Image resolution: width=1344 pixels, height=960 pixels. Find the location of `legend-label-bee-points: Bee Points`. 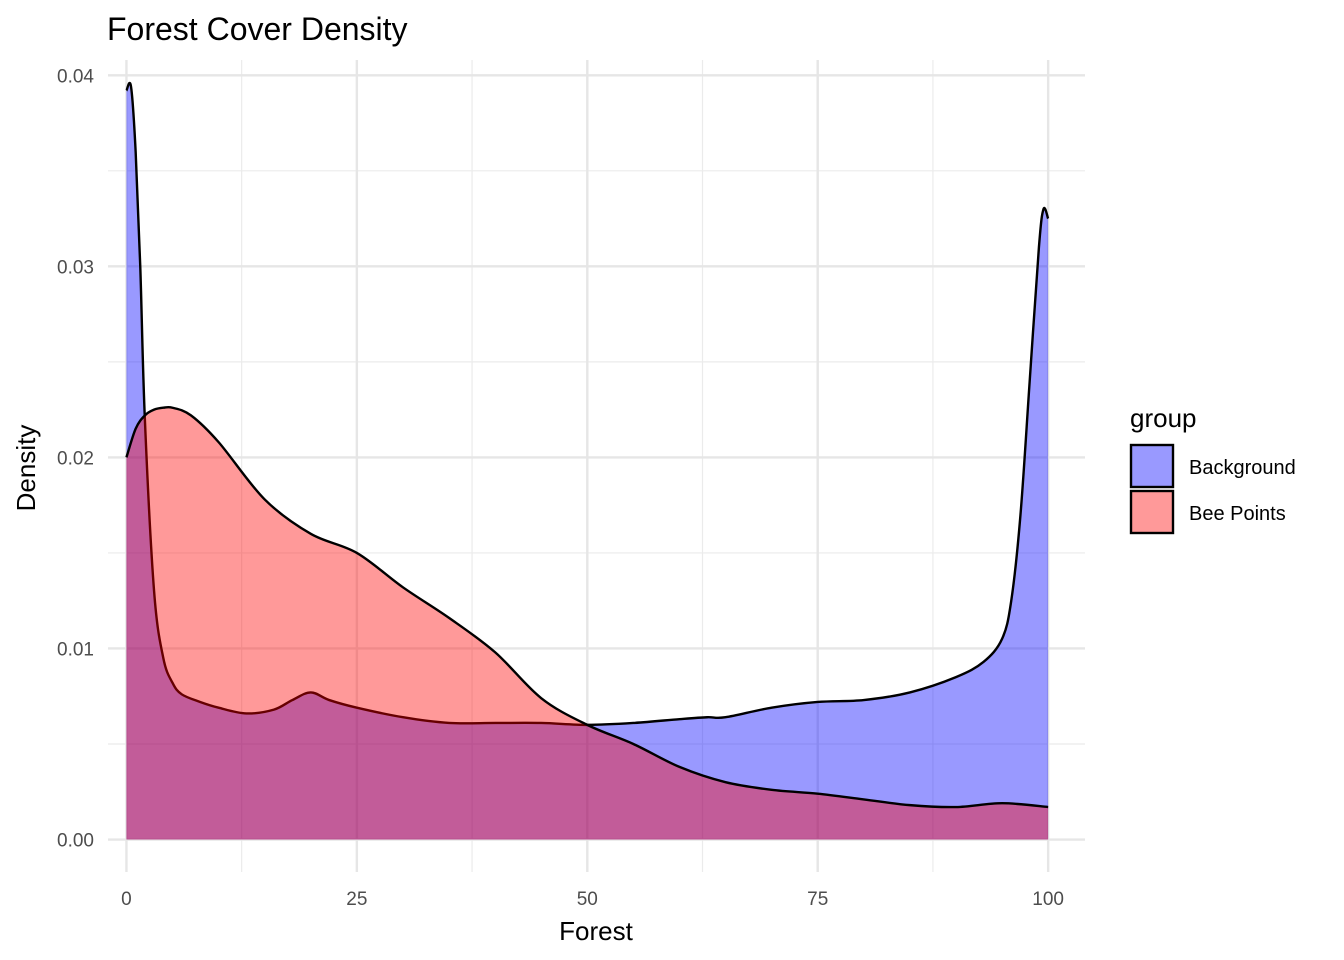

legend-label-bee-points: Bee Points is located at coordinates (1237, 514).